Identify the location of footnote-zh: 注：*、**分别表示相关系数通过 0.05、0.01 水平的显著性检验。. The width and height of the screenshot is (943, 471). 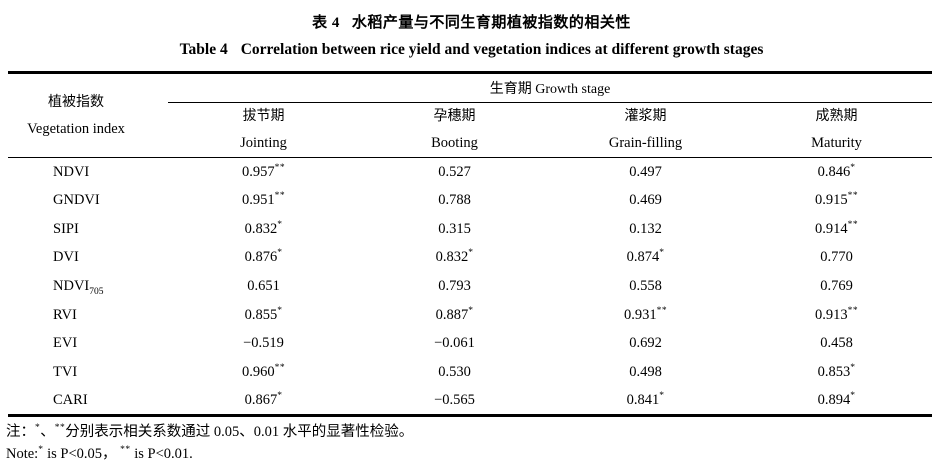
(474, 433).